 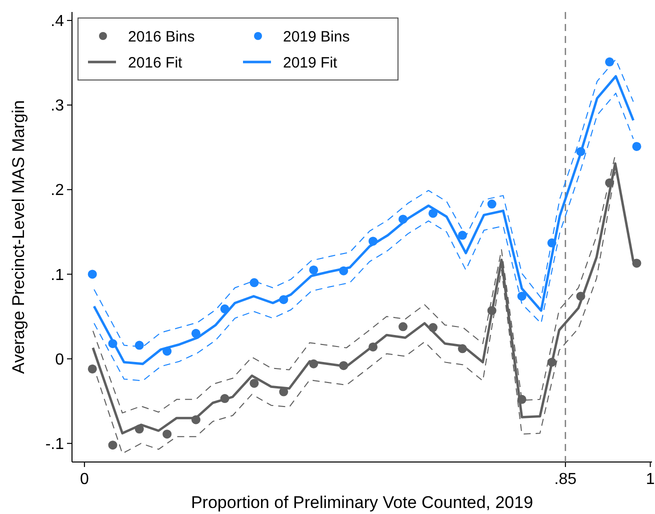 What do you see at coordinates (57, 21) in the screenshot?
I see `y-tick-label: .4` at bounding box center [57, 21].